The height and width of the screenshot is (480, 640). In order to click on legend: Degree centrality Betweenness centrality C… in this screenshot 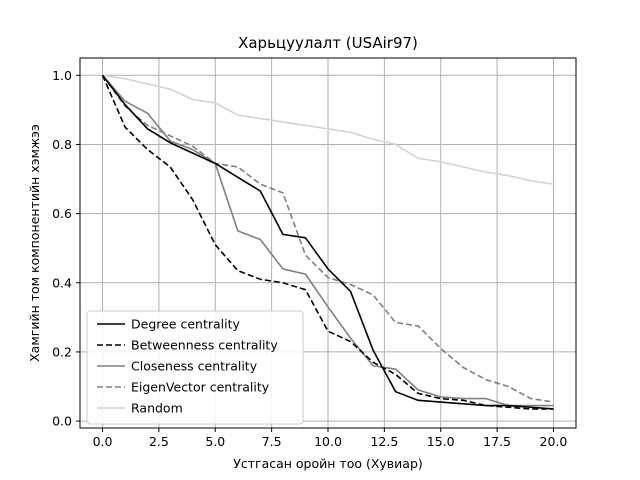, I will do `click(195, 367)`.